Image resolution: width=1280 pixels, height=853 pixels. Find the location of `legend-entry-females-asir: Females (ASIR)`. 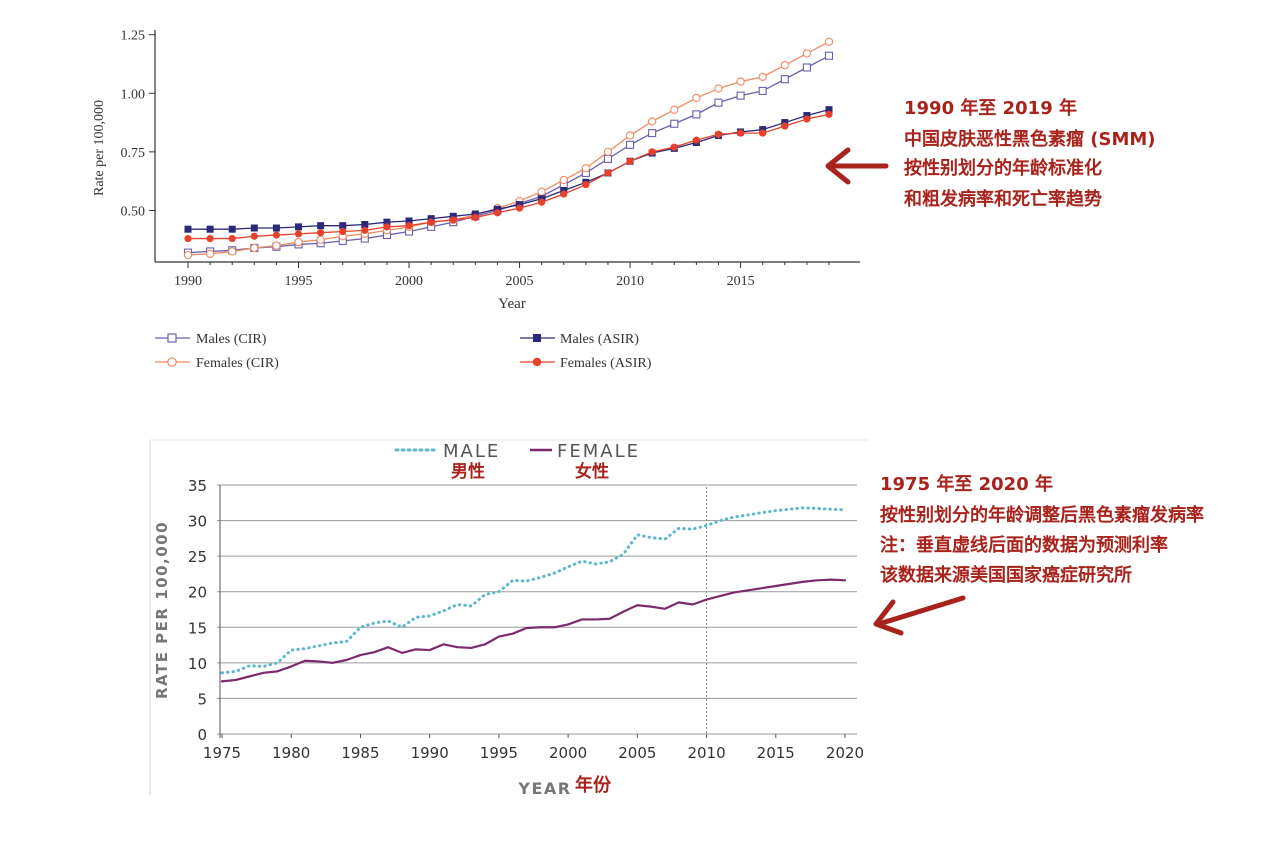

legend-entry-females-asir: Females (ASIR) is located at coordinates (586, 363).